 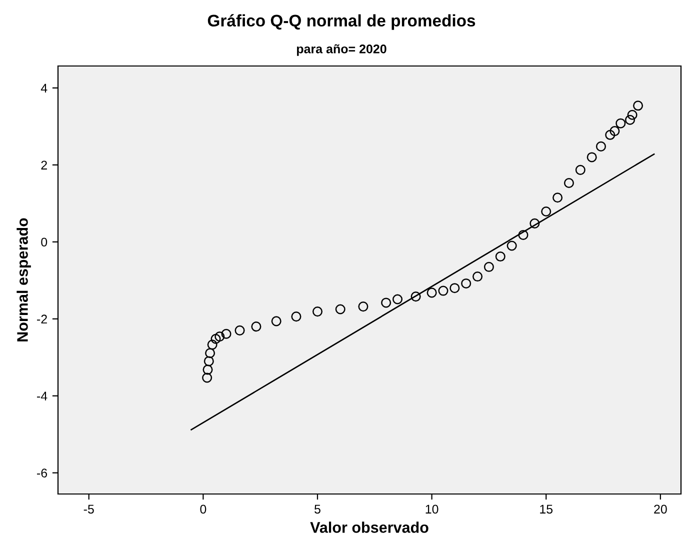 I want to click on x-tick-label: 10, so click(x=432, y=509).